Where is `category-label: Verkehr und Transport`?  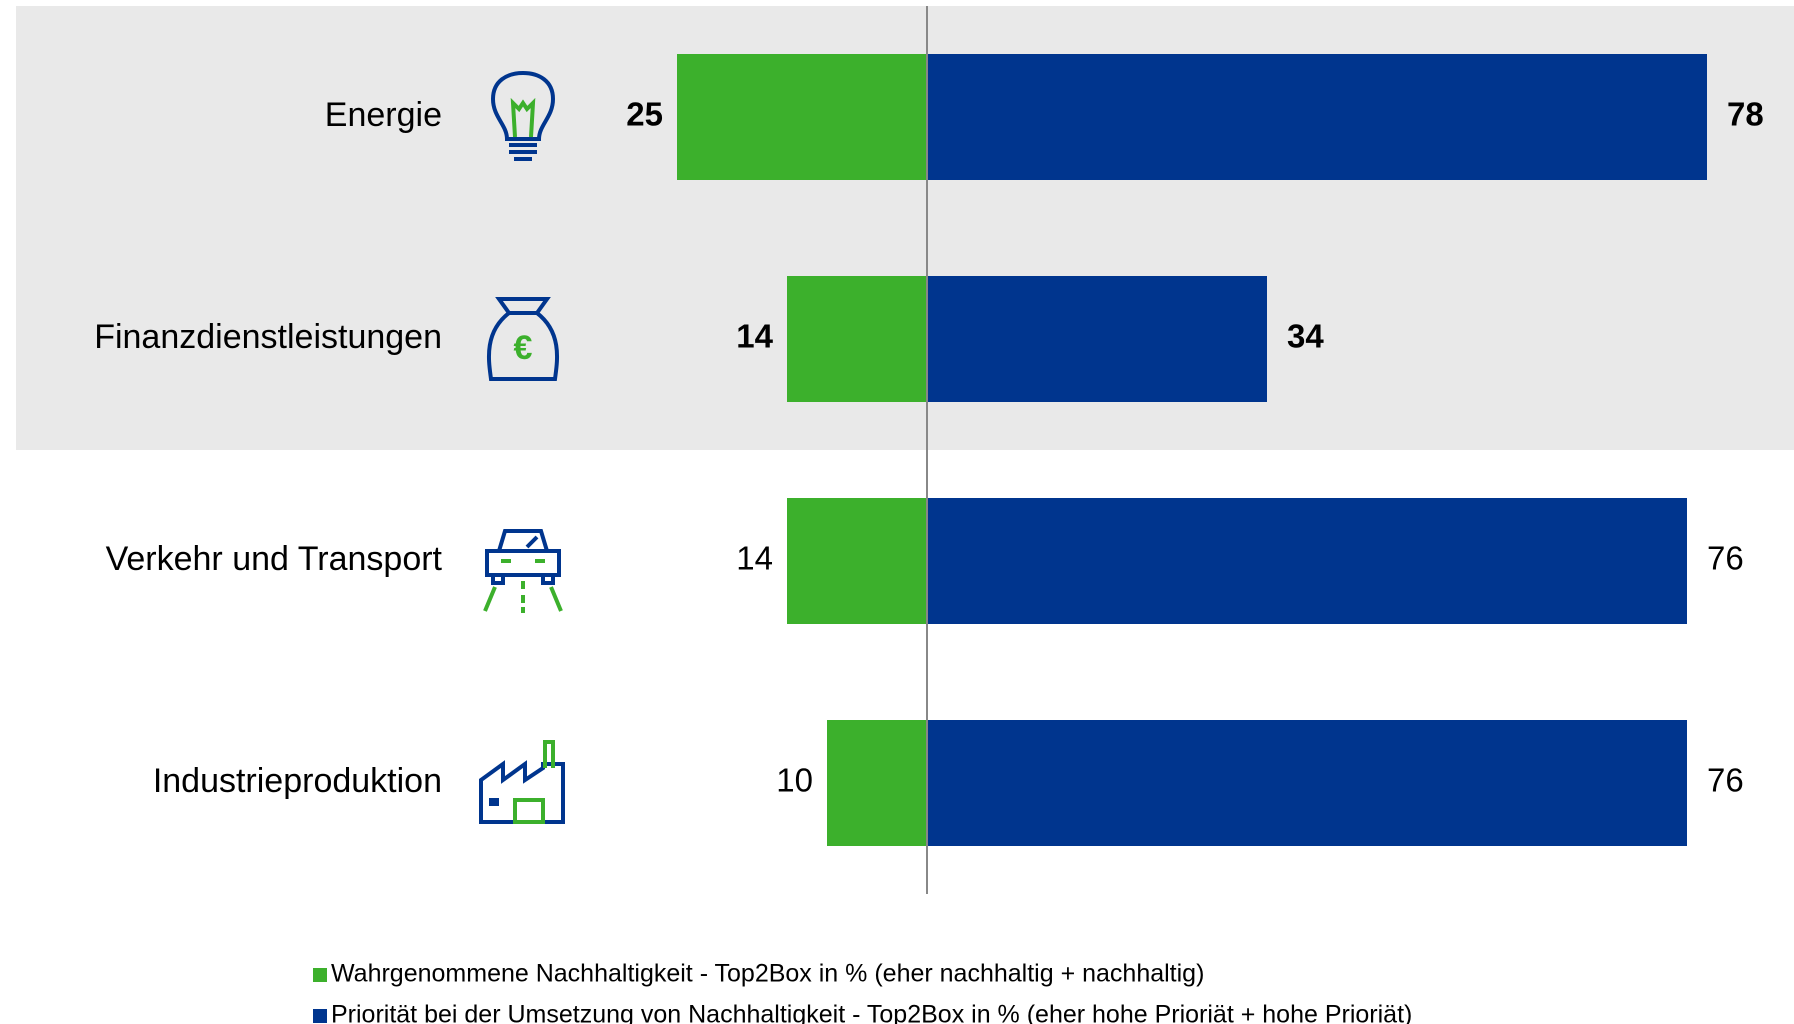 category-label: Verkehr und Transport is located at coordinates (274, 559).